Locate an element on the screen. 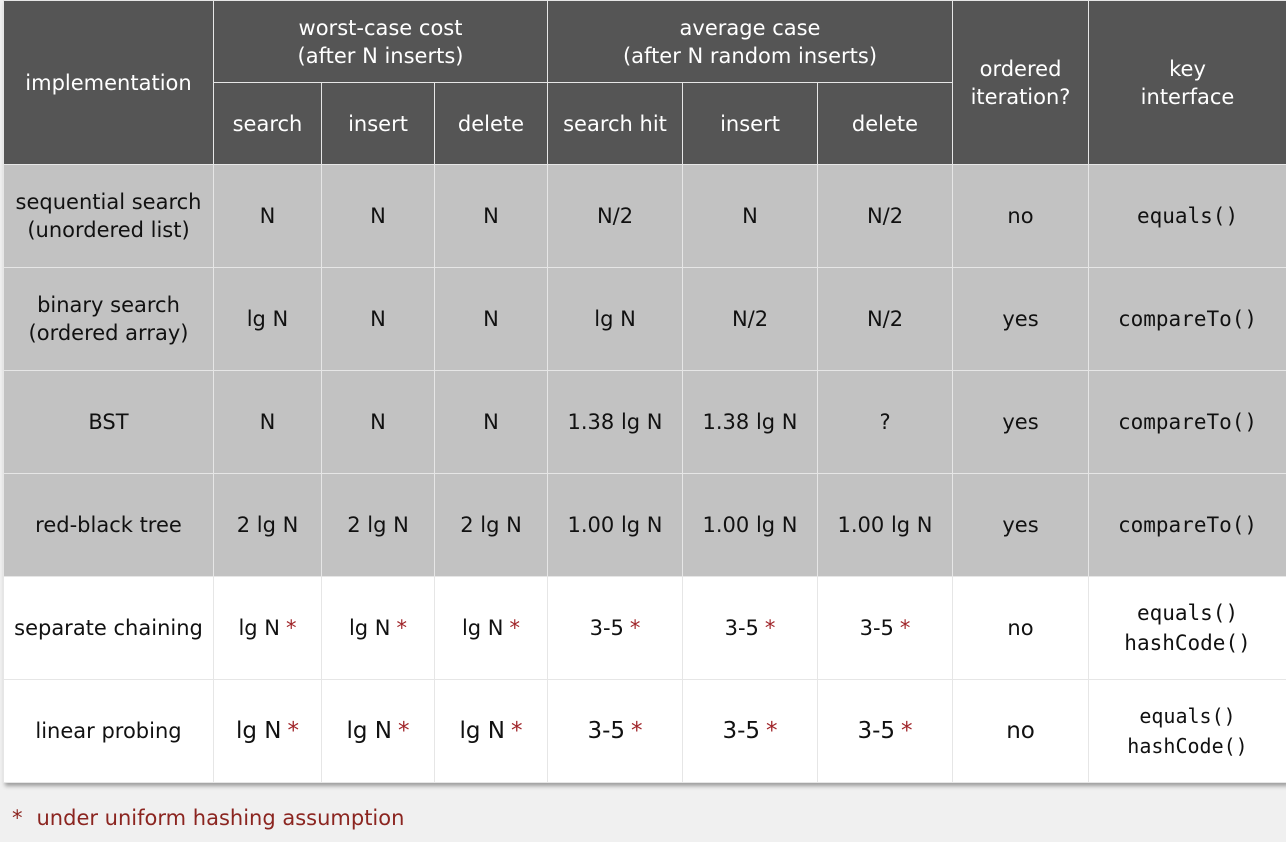 The width and height of the screenshot is (1286, 842). implementation-detail: (ordered array) is located at coordinates (108, 333).